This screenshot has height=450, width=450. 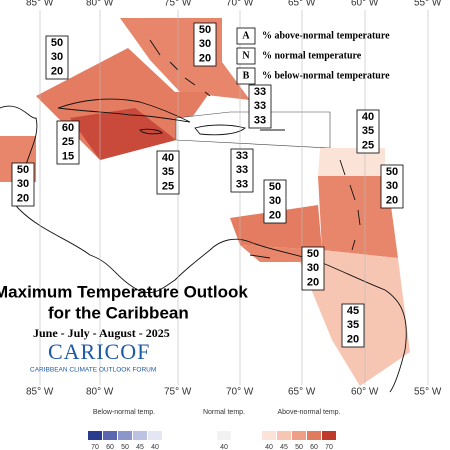 What do you see at coordinates (428, 4) in the screenshot?
I see `lon-label-top: 55° W` at bounding box center [428, 4].